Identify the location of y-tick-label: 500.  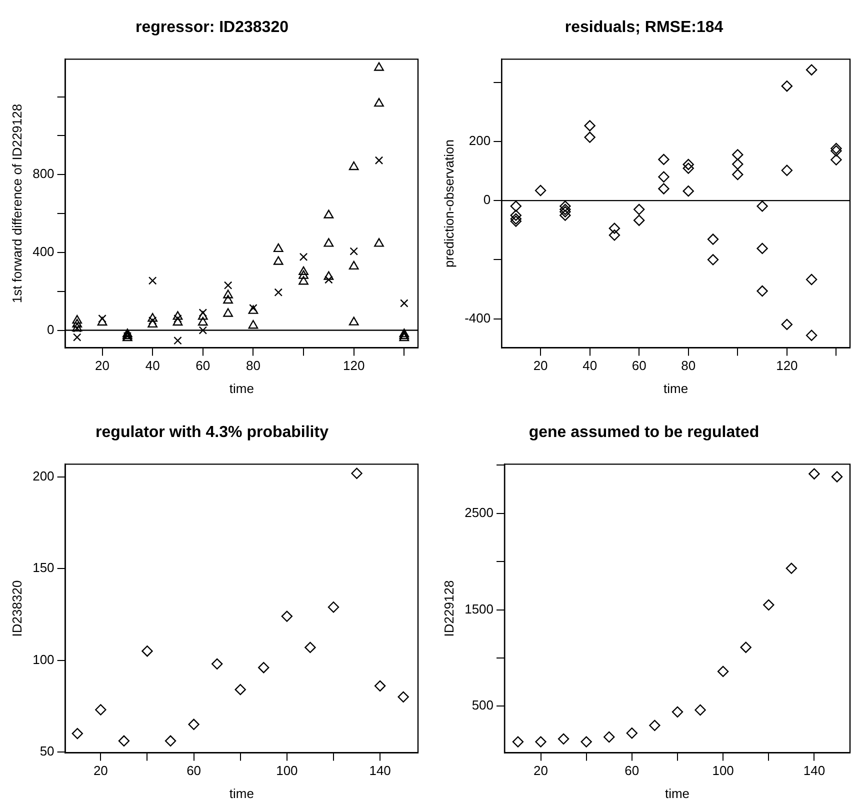
(483, 705).